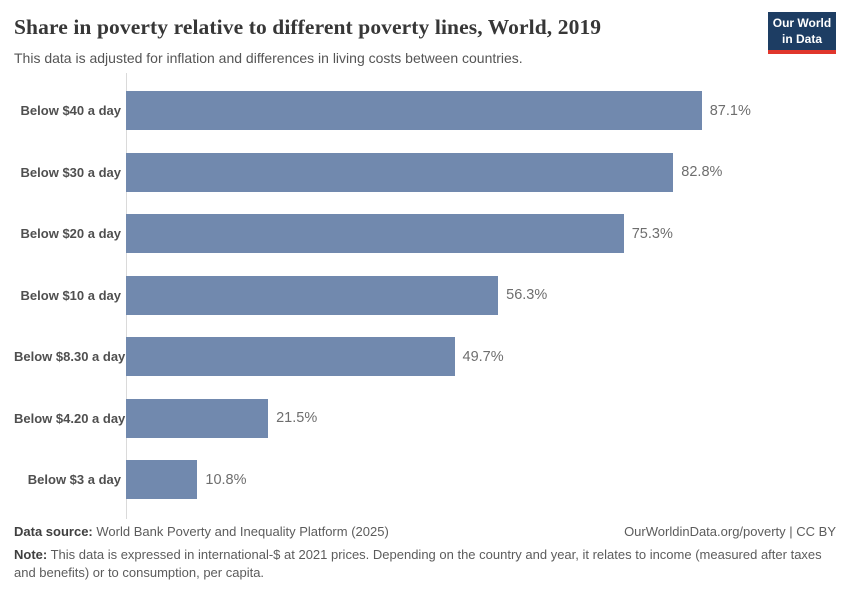 This screenshot has height=600, width=850. I want to click on note-label: Note:, so click(31, 555).